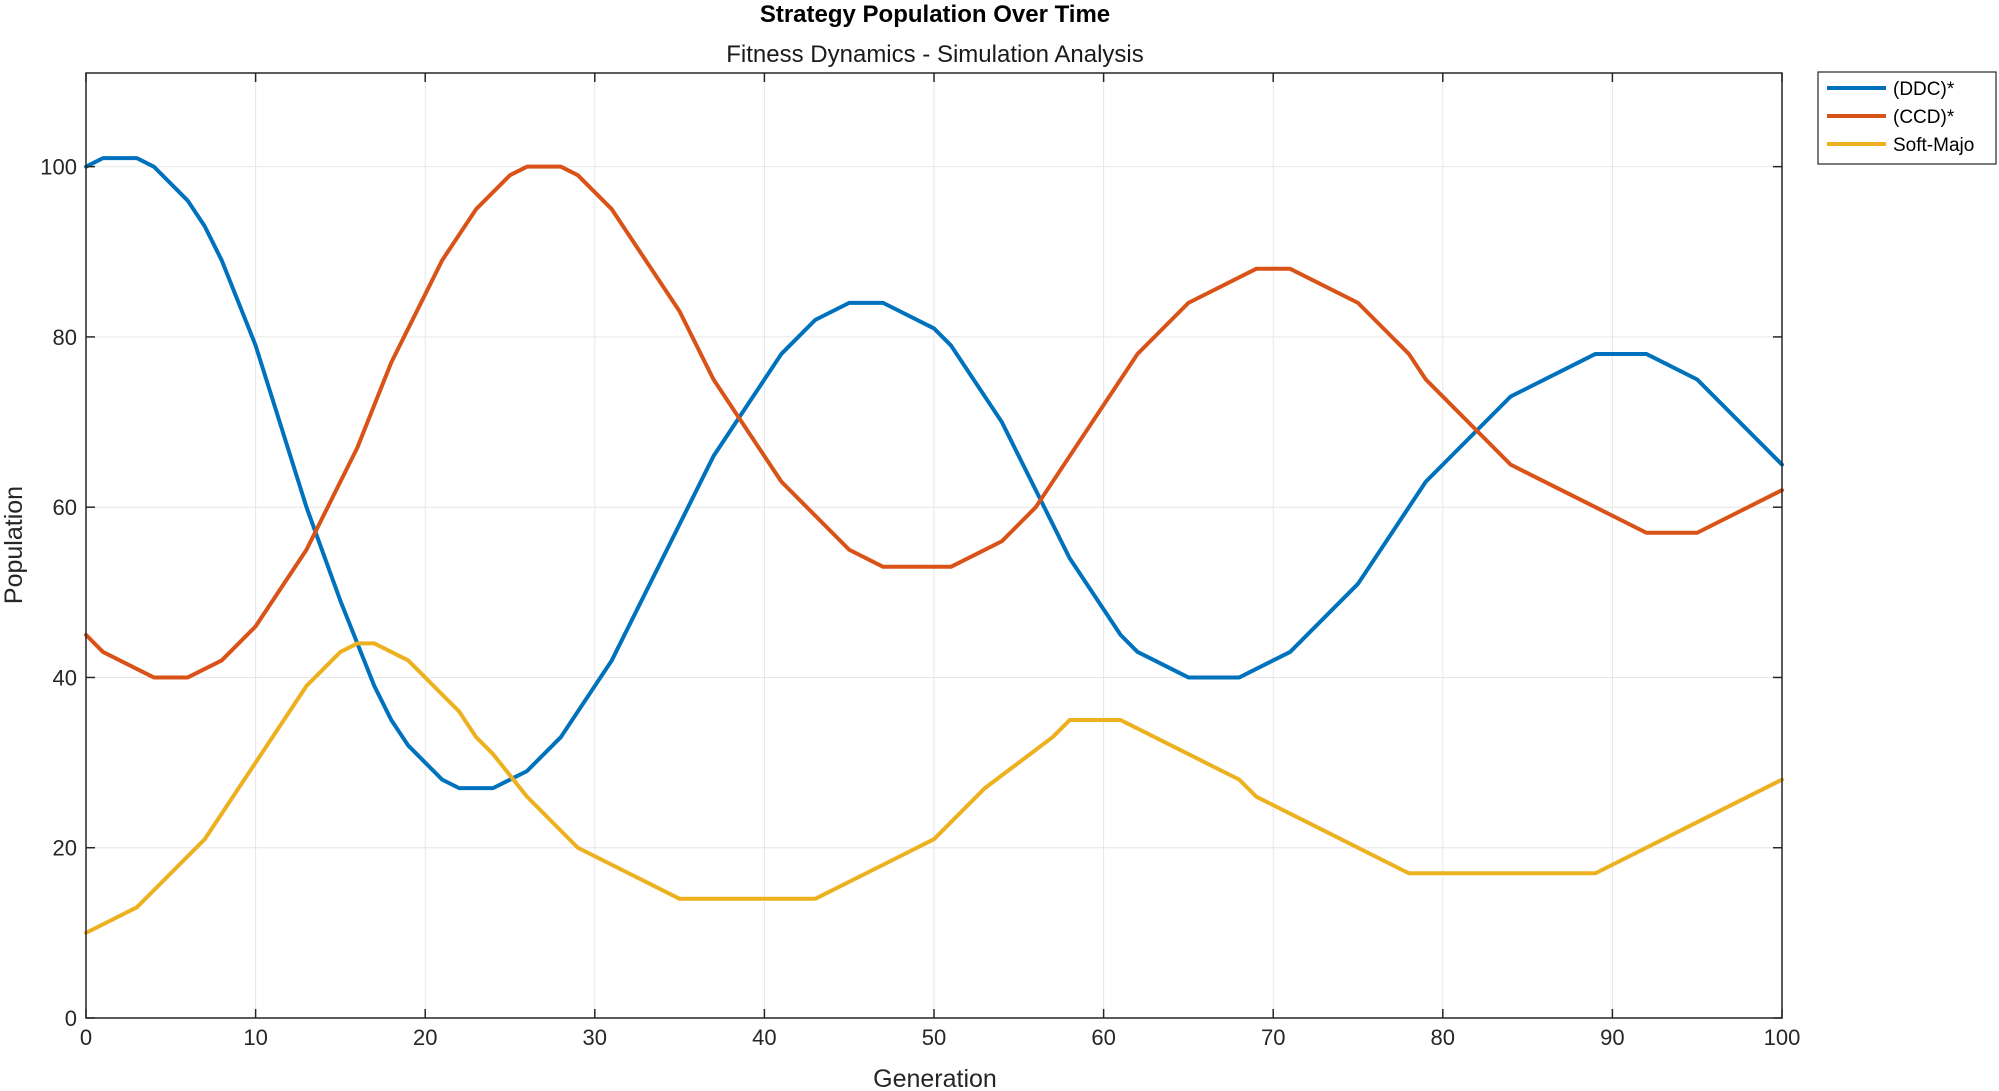 The width and height of the screenshot is (1999, 1091). What do you see at coordinates (934, 54) in the screenshot?
I see `chart-subtitle: Fitness Dynamics - Simulation Analysis` at bounding box center [934, 54].